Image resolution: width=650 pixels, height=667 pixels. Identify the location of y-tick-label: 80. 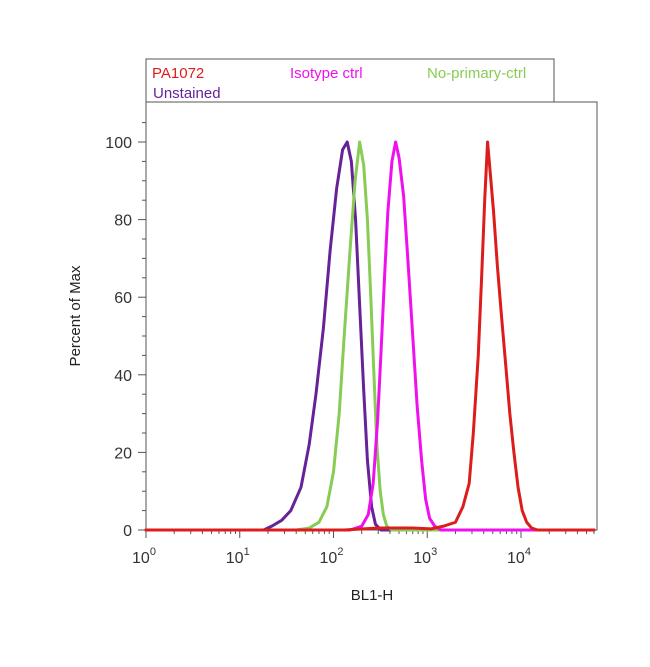
(123, 221).